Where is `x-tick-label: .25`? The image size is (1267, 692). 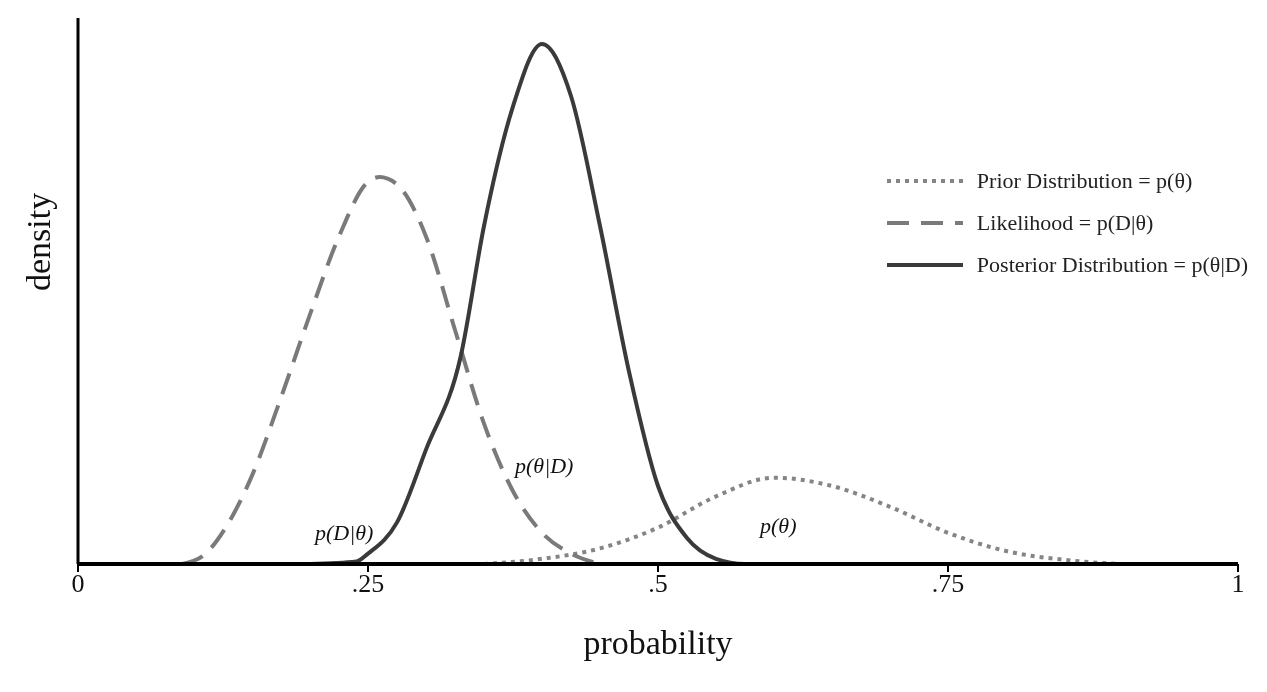 x-tick-label: .25 is located at coordinates (368, 584).